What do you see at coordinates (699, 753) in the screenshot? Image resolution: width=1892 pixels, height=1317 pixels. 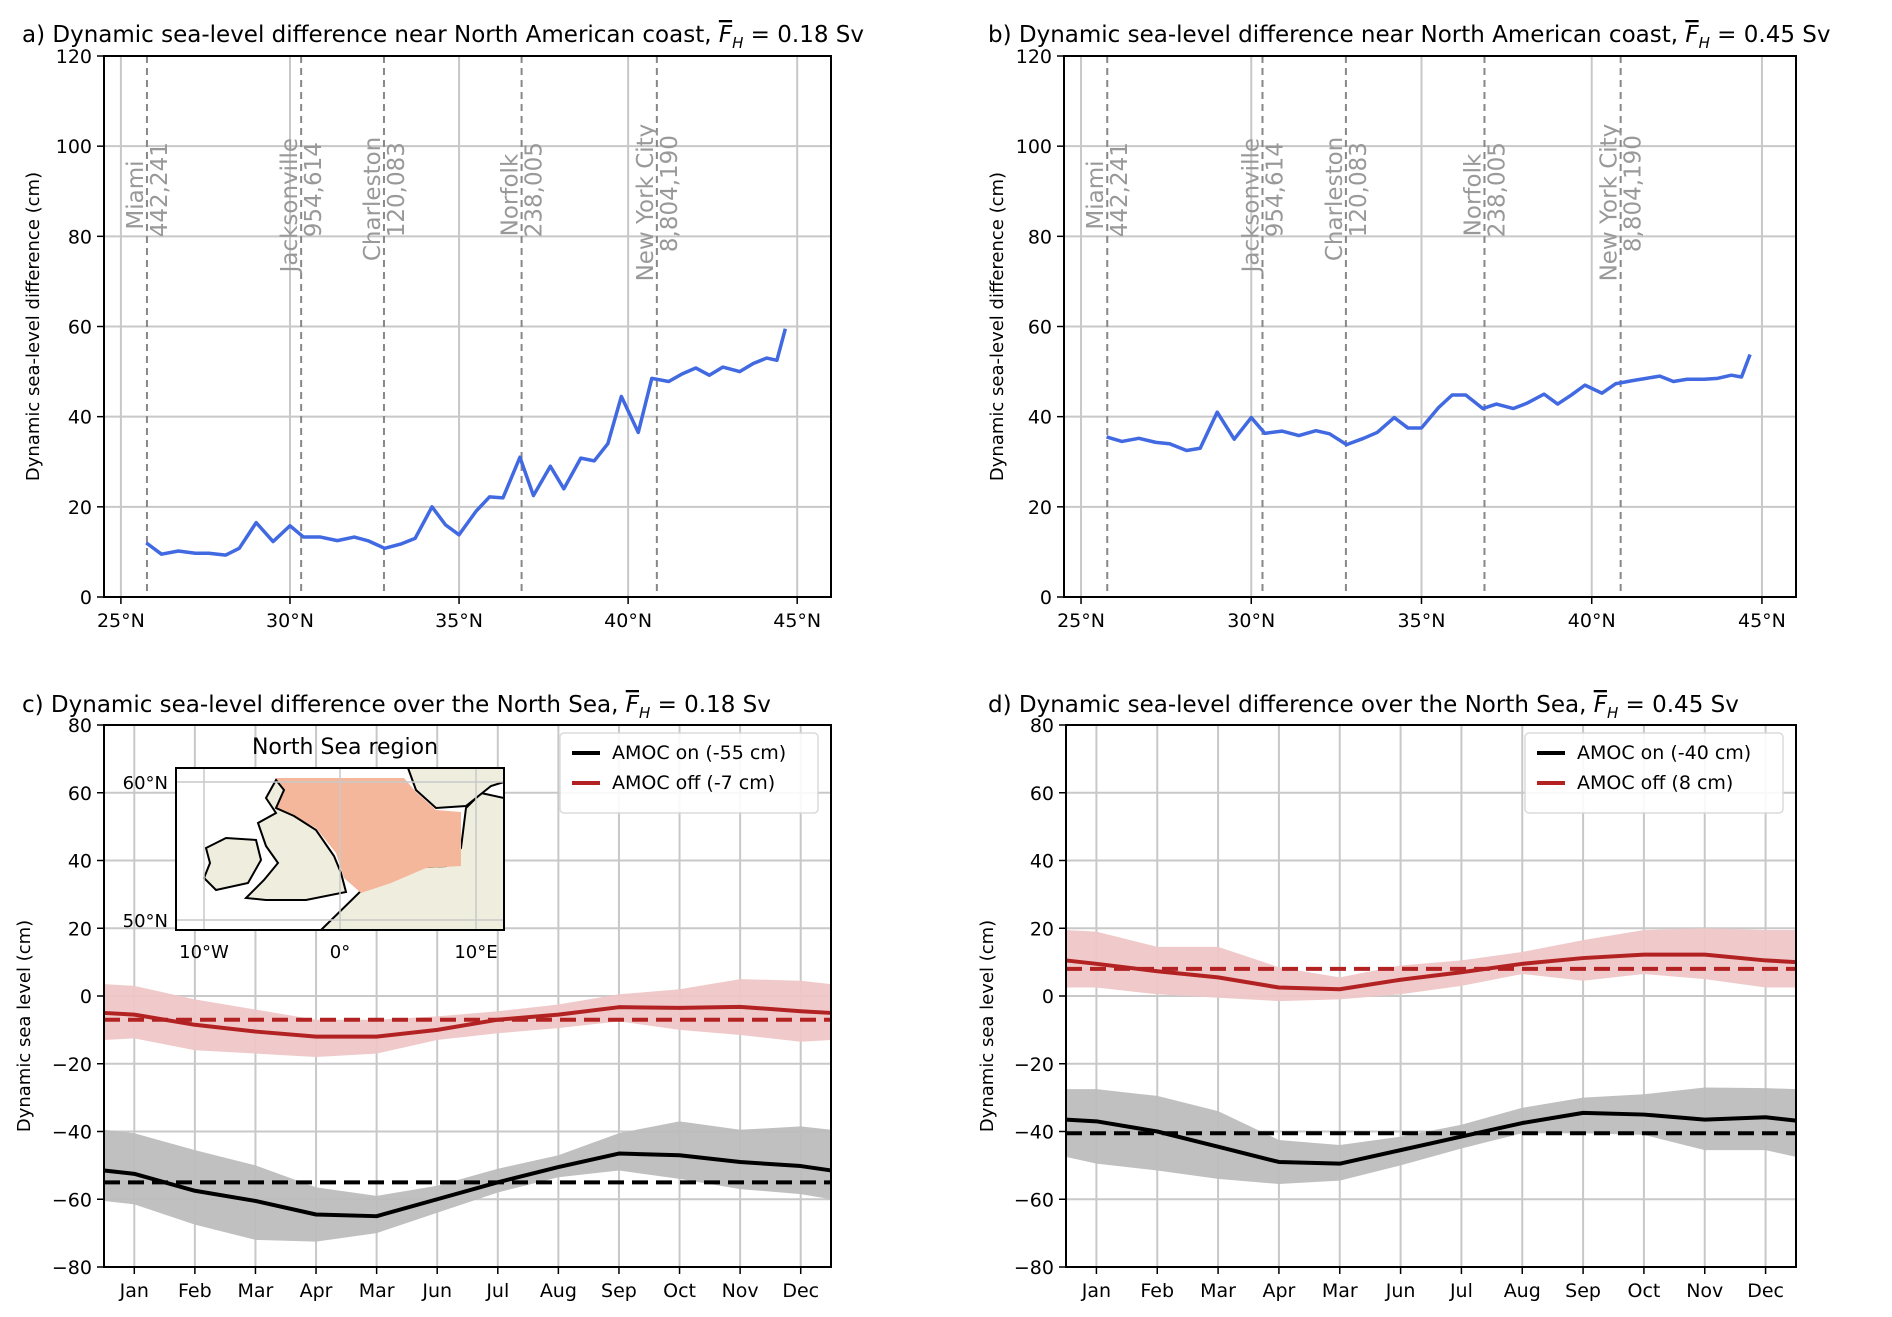 I see `legend-label: AMOC on (-55 cm)` at bounding box center [699, 753].